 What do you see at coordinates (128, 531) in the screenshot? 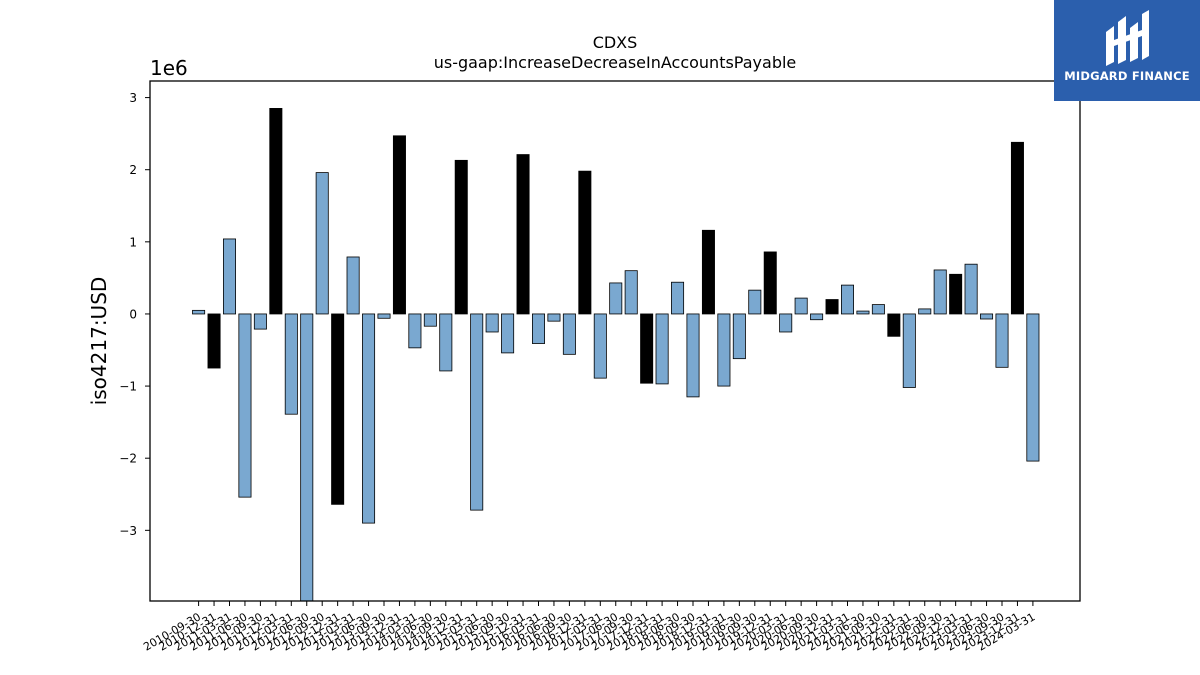
I see `y-tick-label: −3` at bounding box center [128, 531].